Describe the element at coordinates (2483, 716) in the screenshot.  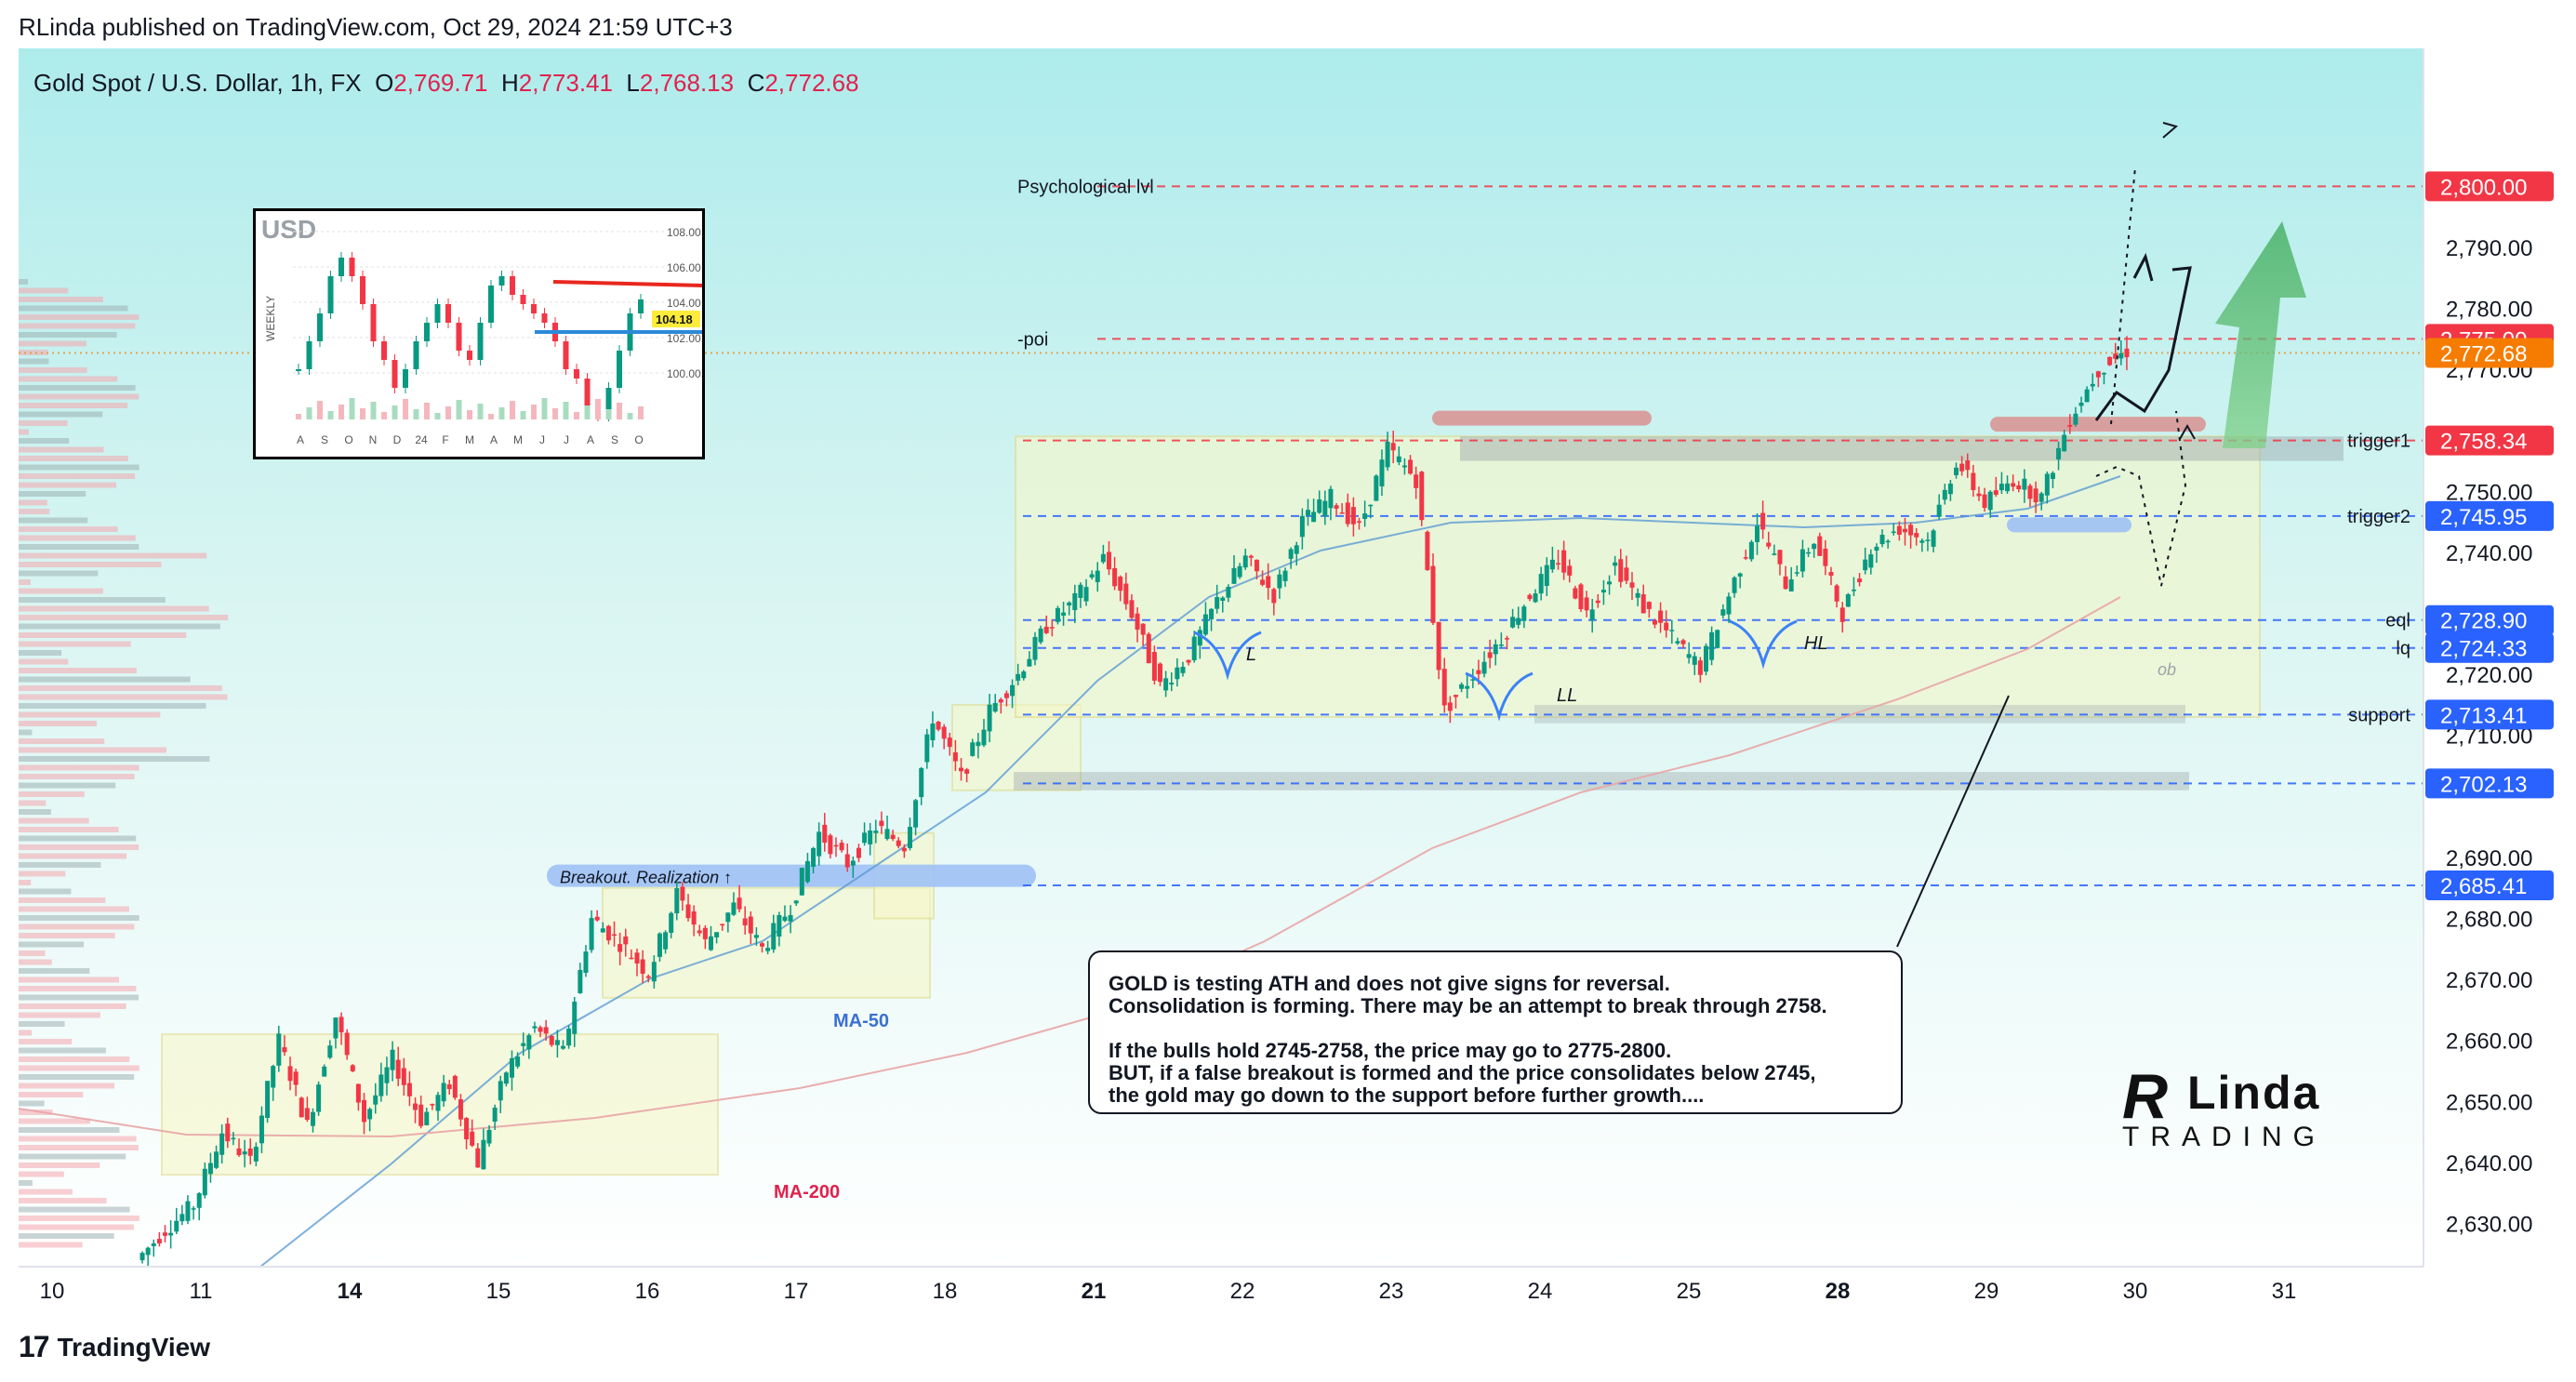
I see `price-badge-label: 2,713.41` at that location.